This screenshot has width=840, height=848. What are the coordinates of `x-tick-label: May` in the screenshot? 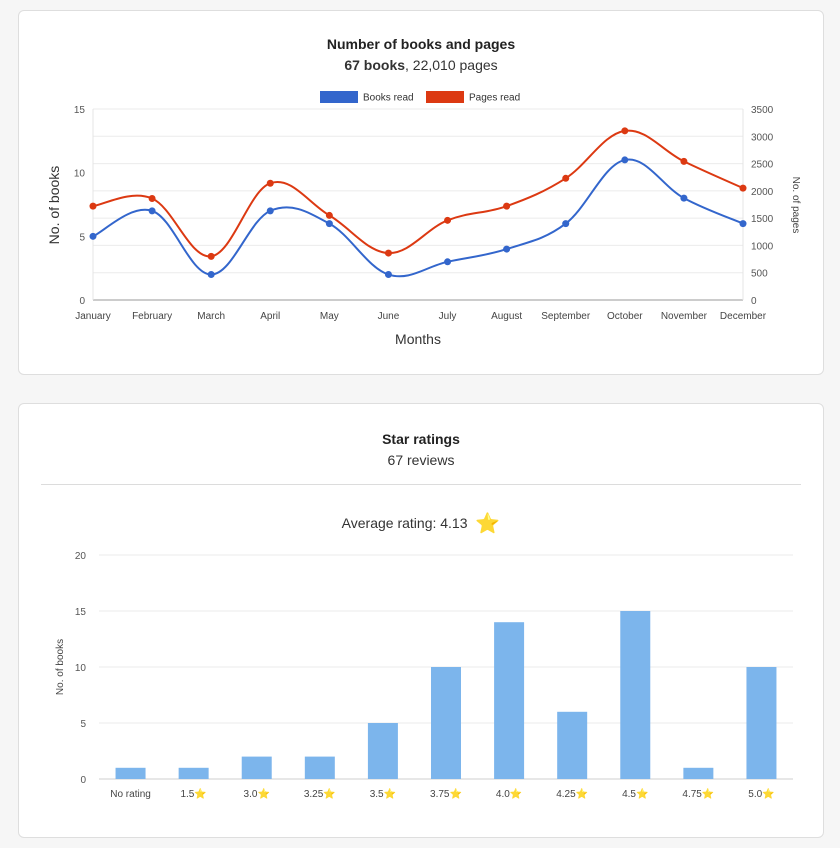 It's located at (329, 316).